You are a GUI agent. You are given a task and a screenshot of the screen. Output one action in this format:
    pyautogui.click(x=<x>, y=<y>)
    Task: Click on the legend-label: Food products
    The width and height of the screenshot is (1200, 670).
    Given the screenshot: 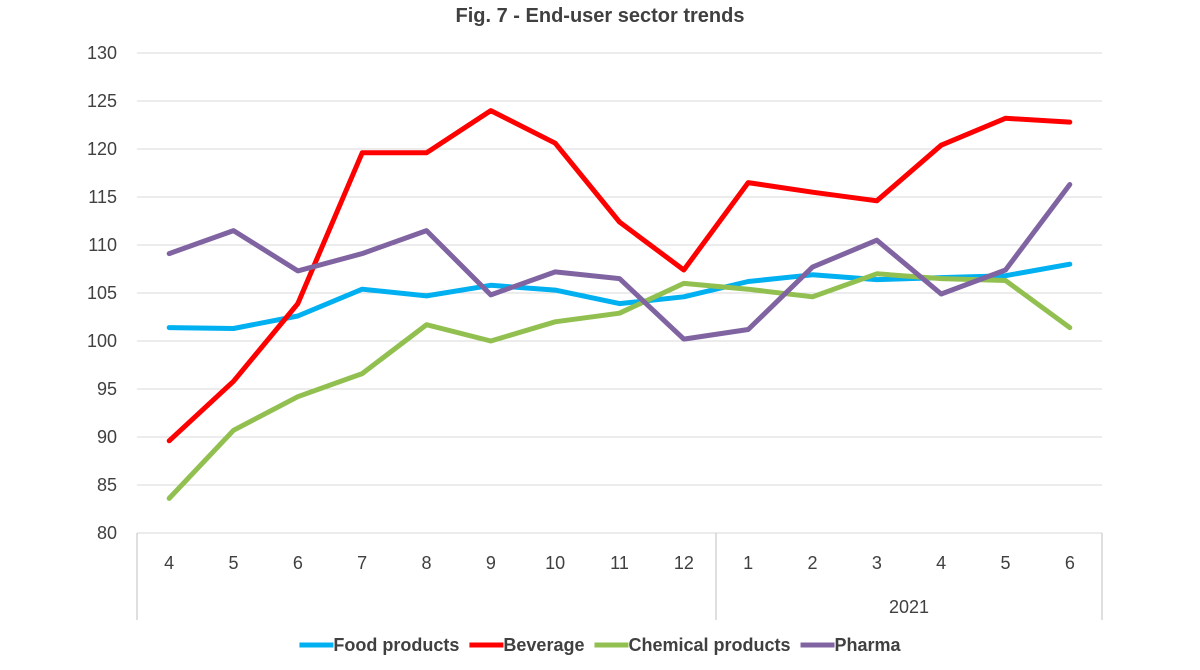 What is the action you would take?
    pyautogui.click(x=396, y=645)
    